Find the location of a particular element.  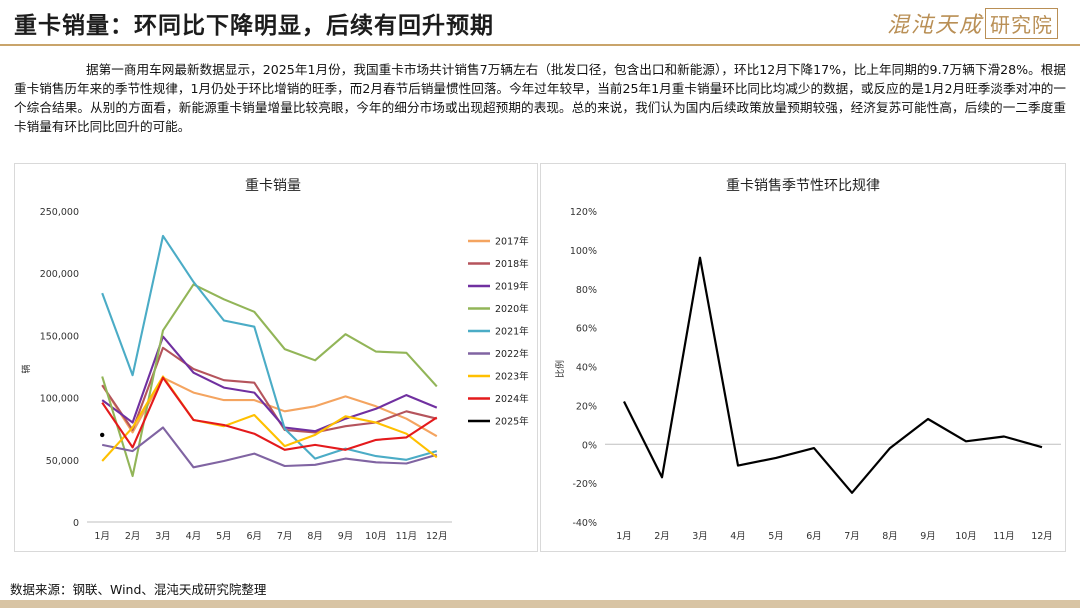

y-tick-label: 60% is located at coordinates (586, 329).